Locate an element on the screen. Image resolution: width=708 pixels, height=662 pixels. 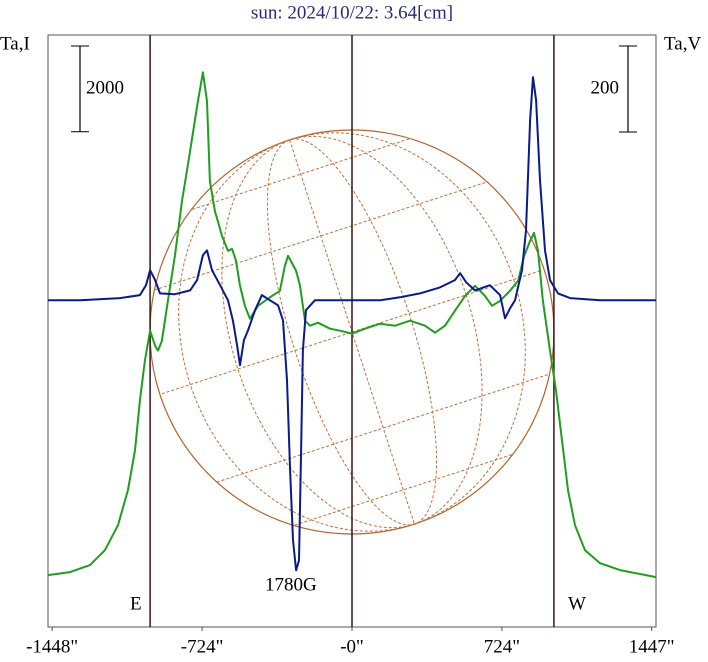
y2-axis-label: Ta,V is located at coordinates (682, 43).